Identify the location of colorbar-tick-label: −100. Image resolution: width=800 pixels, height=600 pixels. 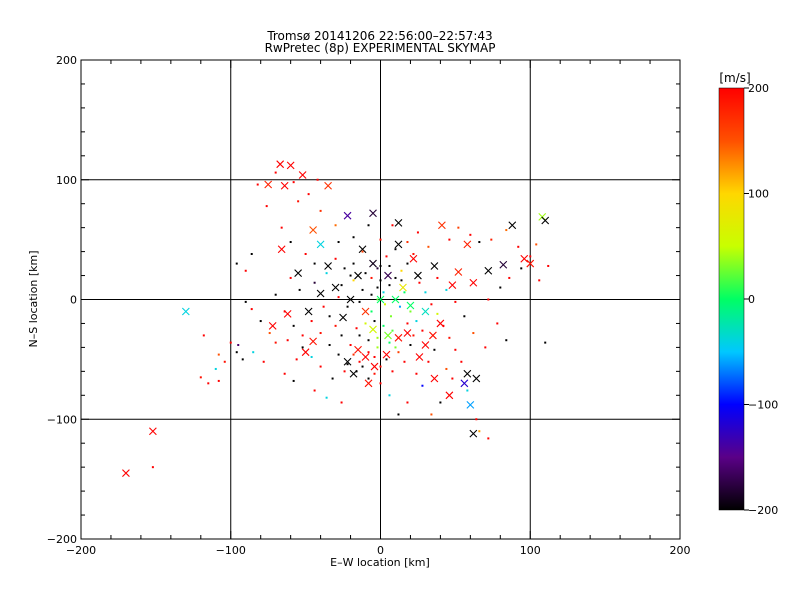
(763, 405).